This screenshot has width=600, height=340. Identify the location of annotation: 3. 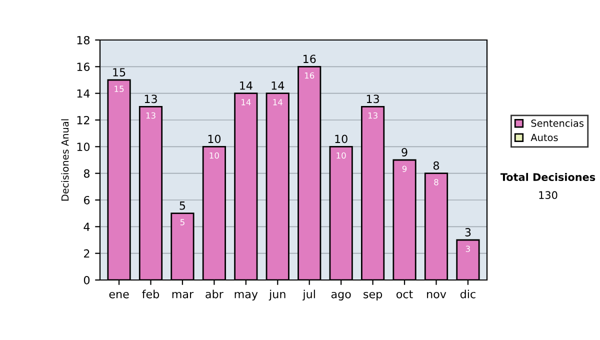
(468, 232).